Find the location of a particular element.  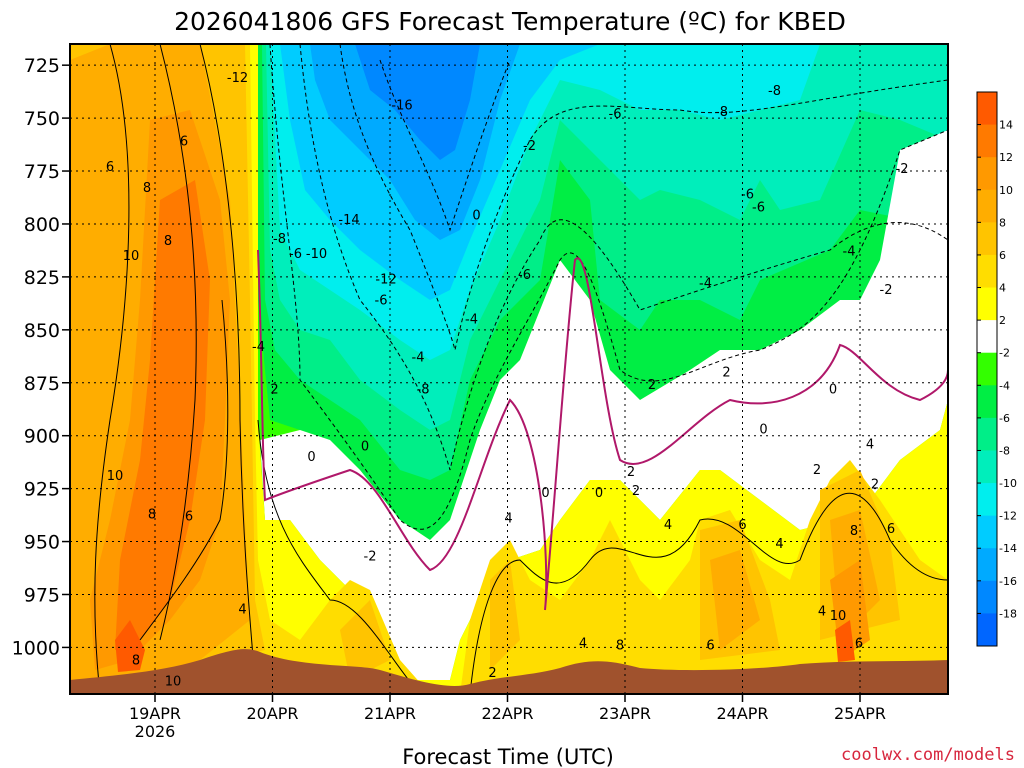

colorbar-label: 4 is located at coordinates (1002, 288).